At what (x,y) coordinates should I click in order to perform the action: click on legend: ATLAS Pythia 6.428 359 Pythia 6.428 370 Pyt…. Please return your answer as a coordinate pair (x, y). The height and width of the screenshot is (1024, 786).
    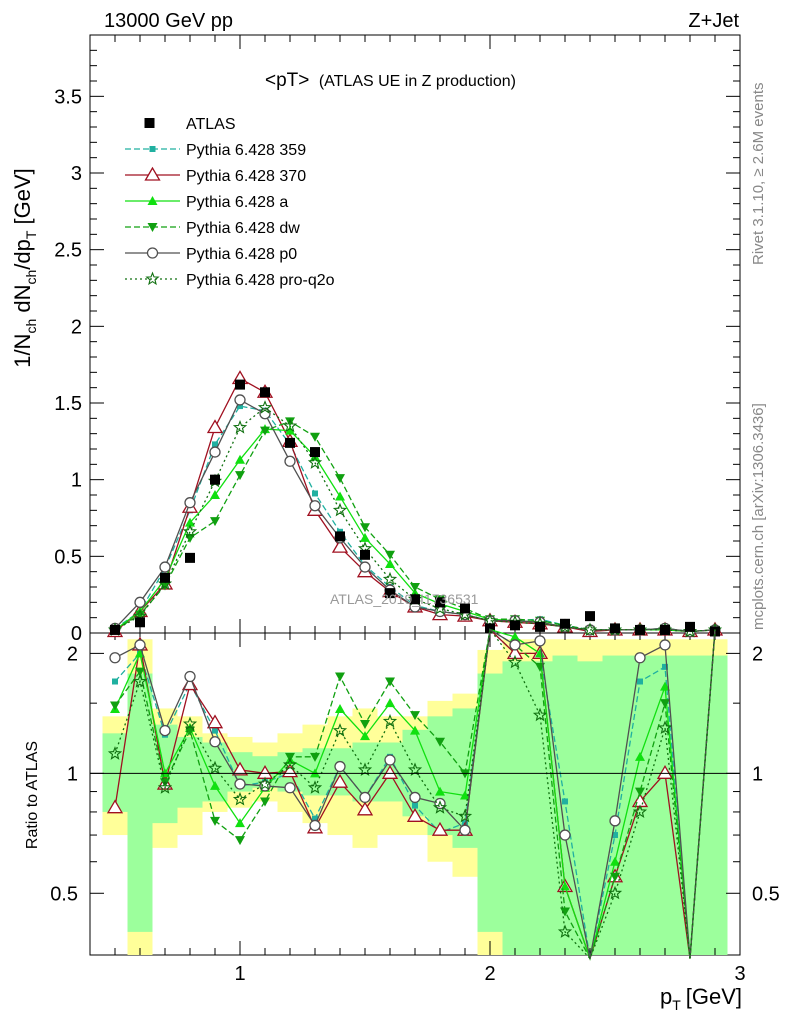
    Looking at the image, I should click on (230, 202).